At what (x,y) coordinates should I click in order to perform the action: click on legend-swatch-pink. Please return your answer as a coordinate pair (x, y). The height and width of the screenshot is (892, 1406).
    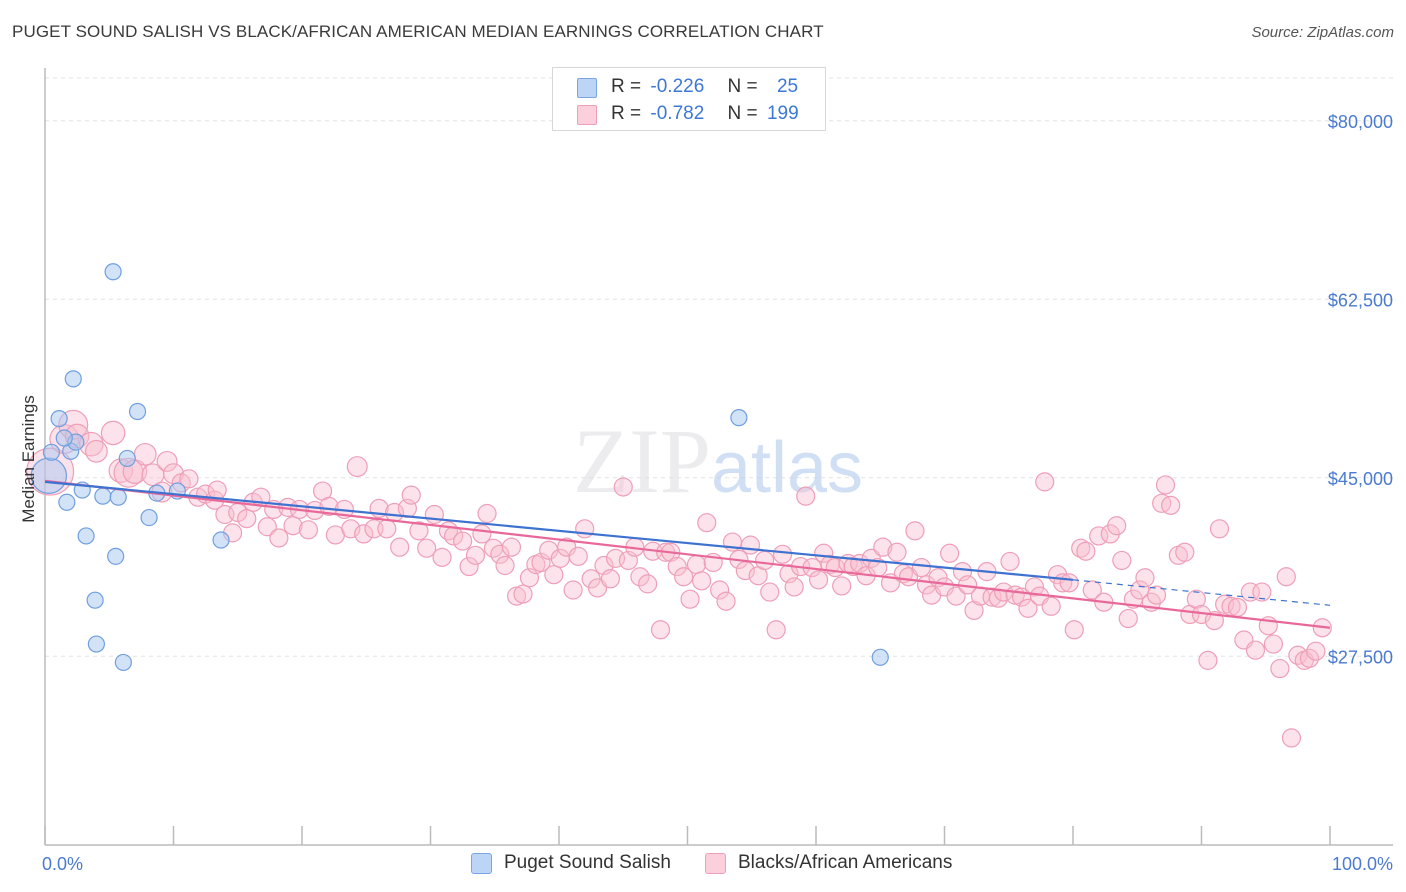
    Looking at the image, I should click on (587, 115).